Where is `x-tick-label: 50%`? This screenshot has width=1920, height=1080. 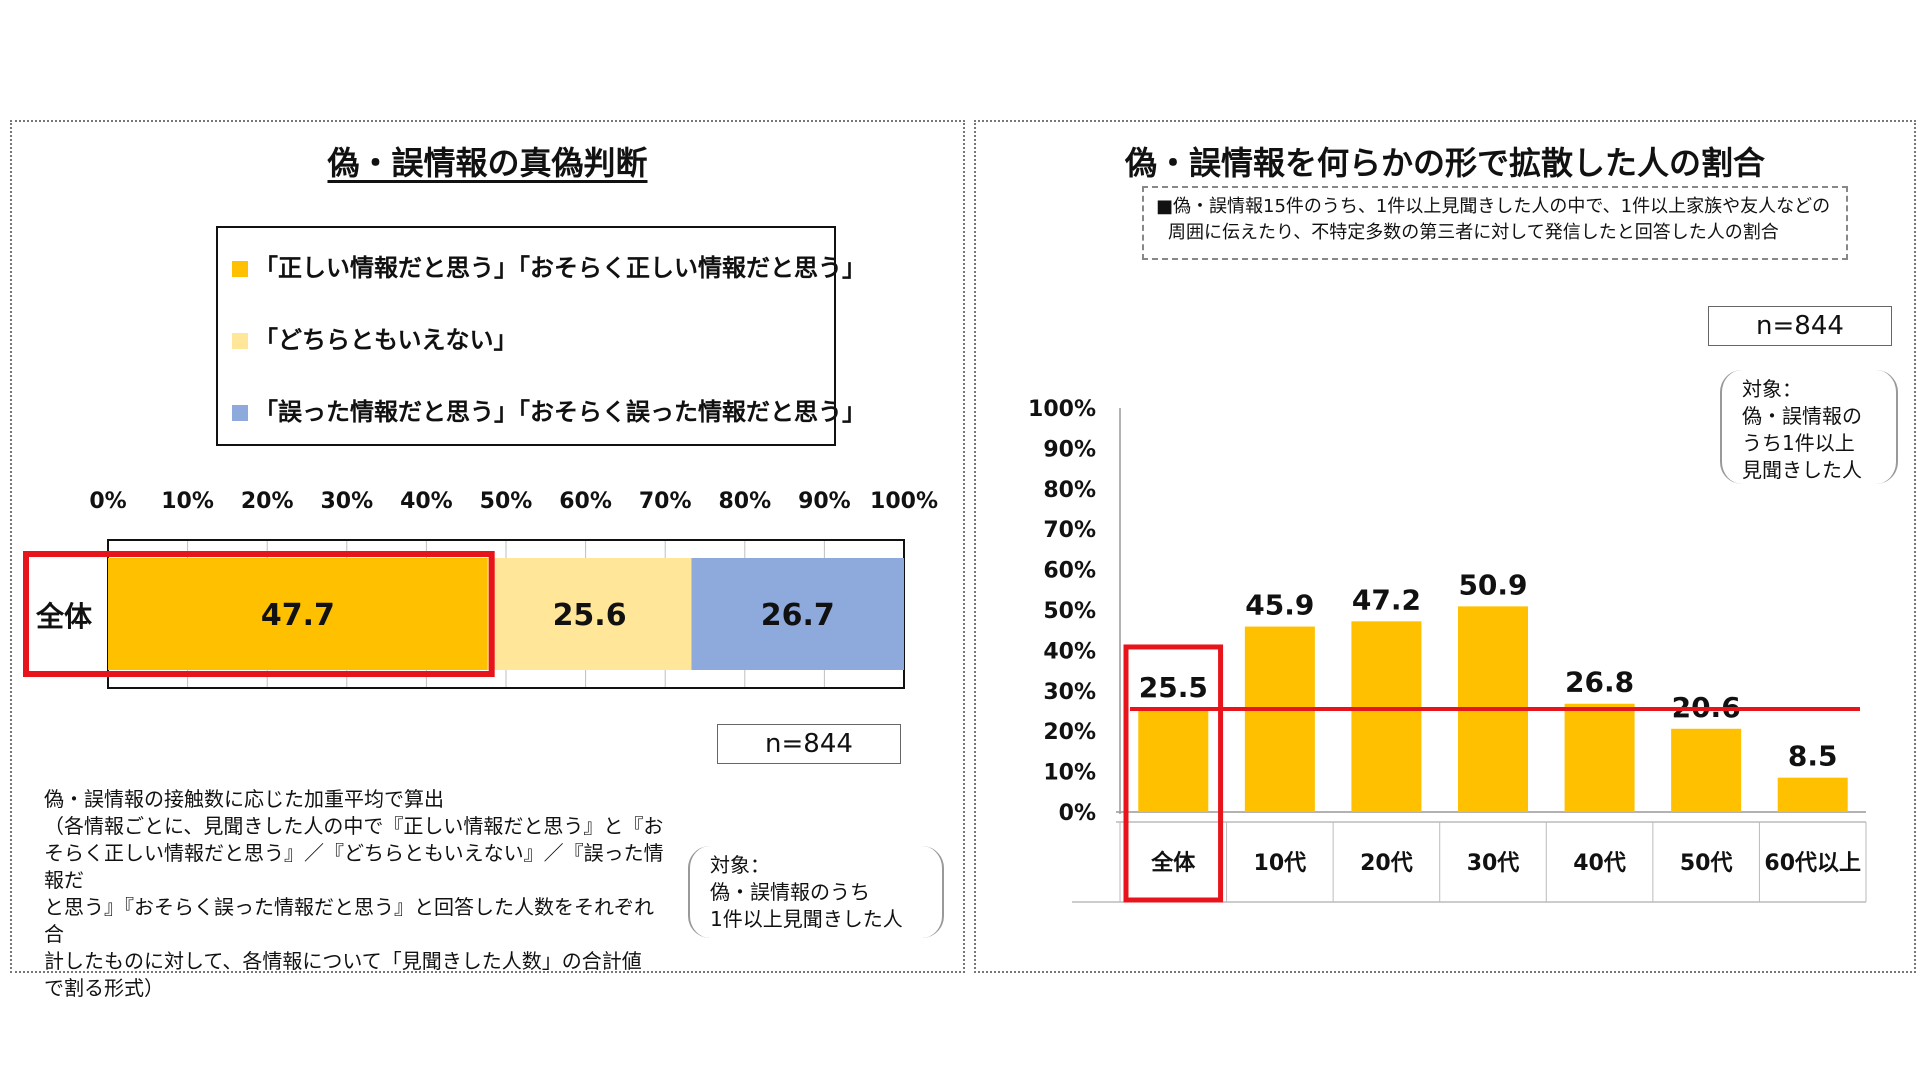 x-tick-label: 50% is located at coordinates (506, 501).